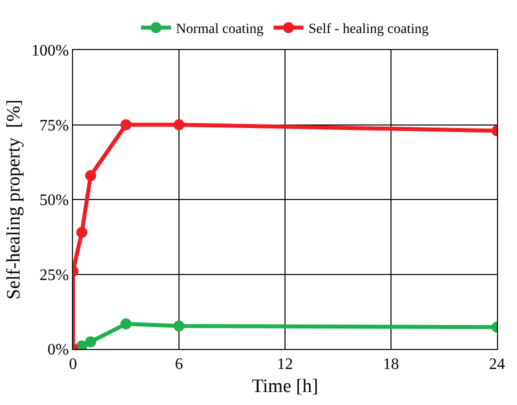 This screenshot has width=517, height=405. What do you see at coordinates (73, 365) in the screenshot?
I see `x-tick-label: 0` at bounding box center [73, 365].